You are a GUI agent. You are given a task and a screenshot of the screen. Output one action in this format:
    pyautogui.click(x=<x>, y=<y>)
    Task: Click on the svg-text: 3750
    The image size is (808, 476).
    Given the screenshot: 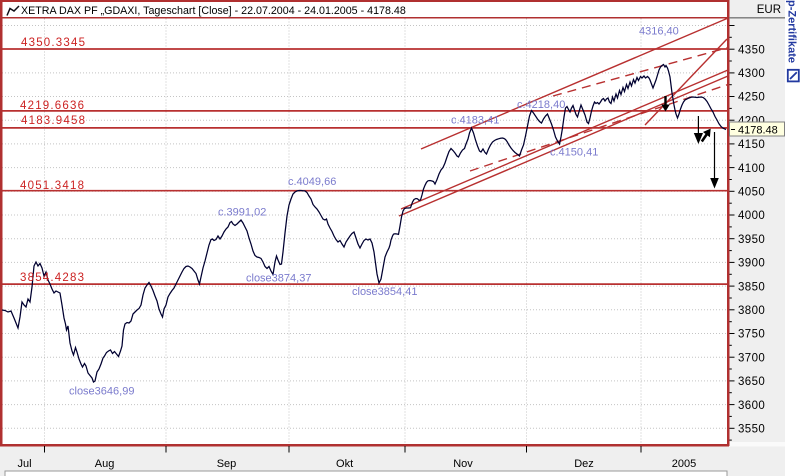 What is the action you would take?
    pyautogui.click(x=751, y=335)
    